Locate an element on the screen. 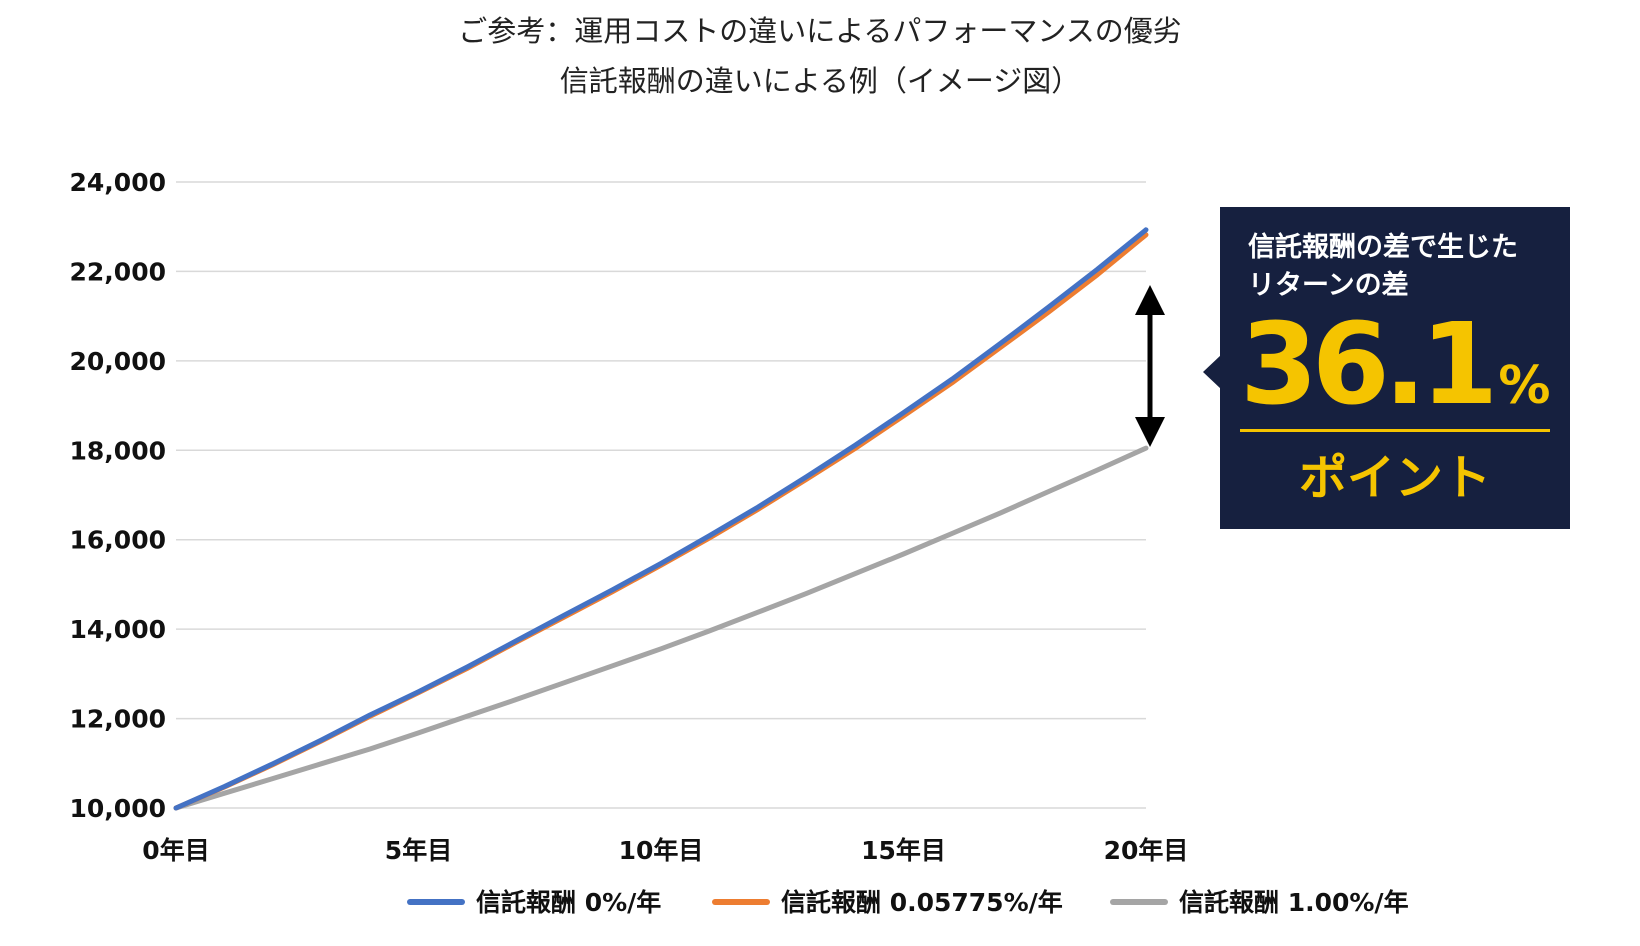 The height and width of the screenshot is (946, 1640). y-tick-label: 10,000 is located at coordinates (118, 808).